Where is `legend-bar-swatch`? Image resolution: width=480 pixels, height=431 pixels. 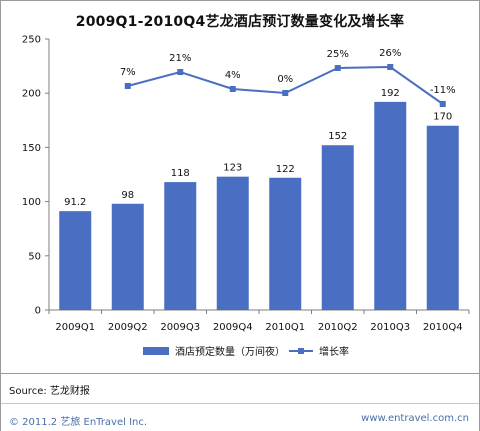 legend-bar-swatch is located at coordinates (156, 351).